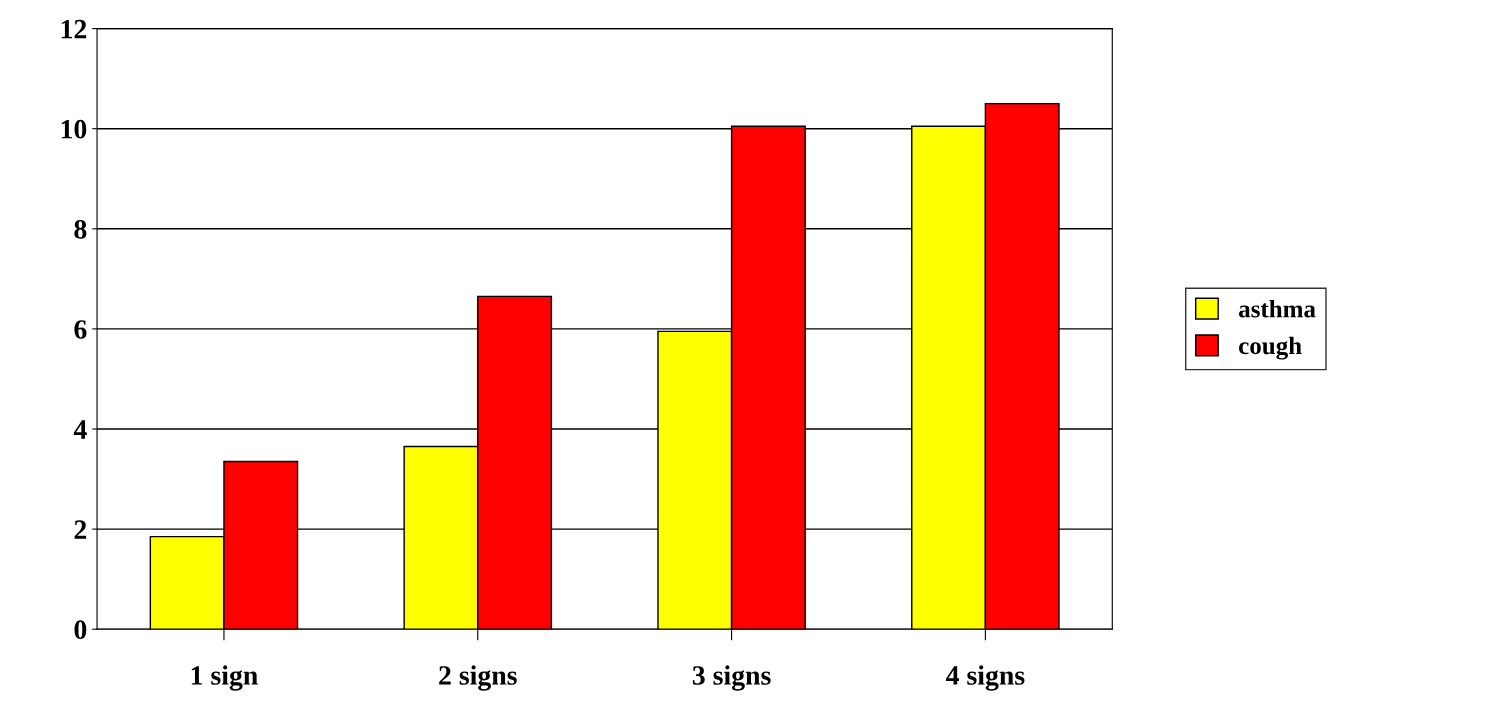  Describe the element at coordinates (80, 429) in the screenshot. I see `y-tick-label: 4` at that location.